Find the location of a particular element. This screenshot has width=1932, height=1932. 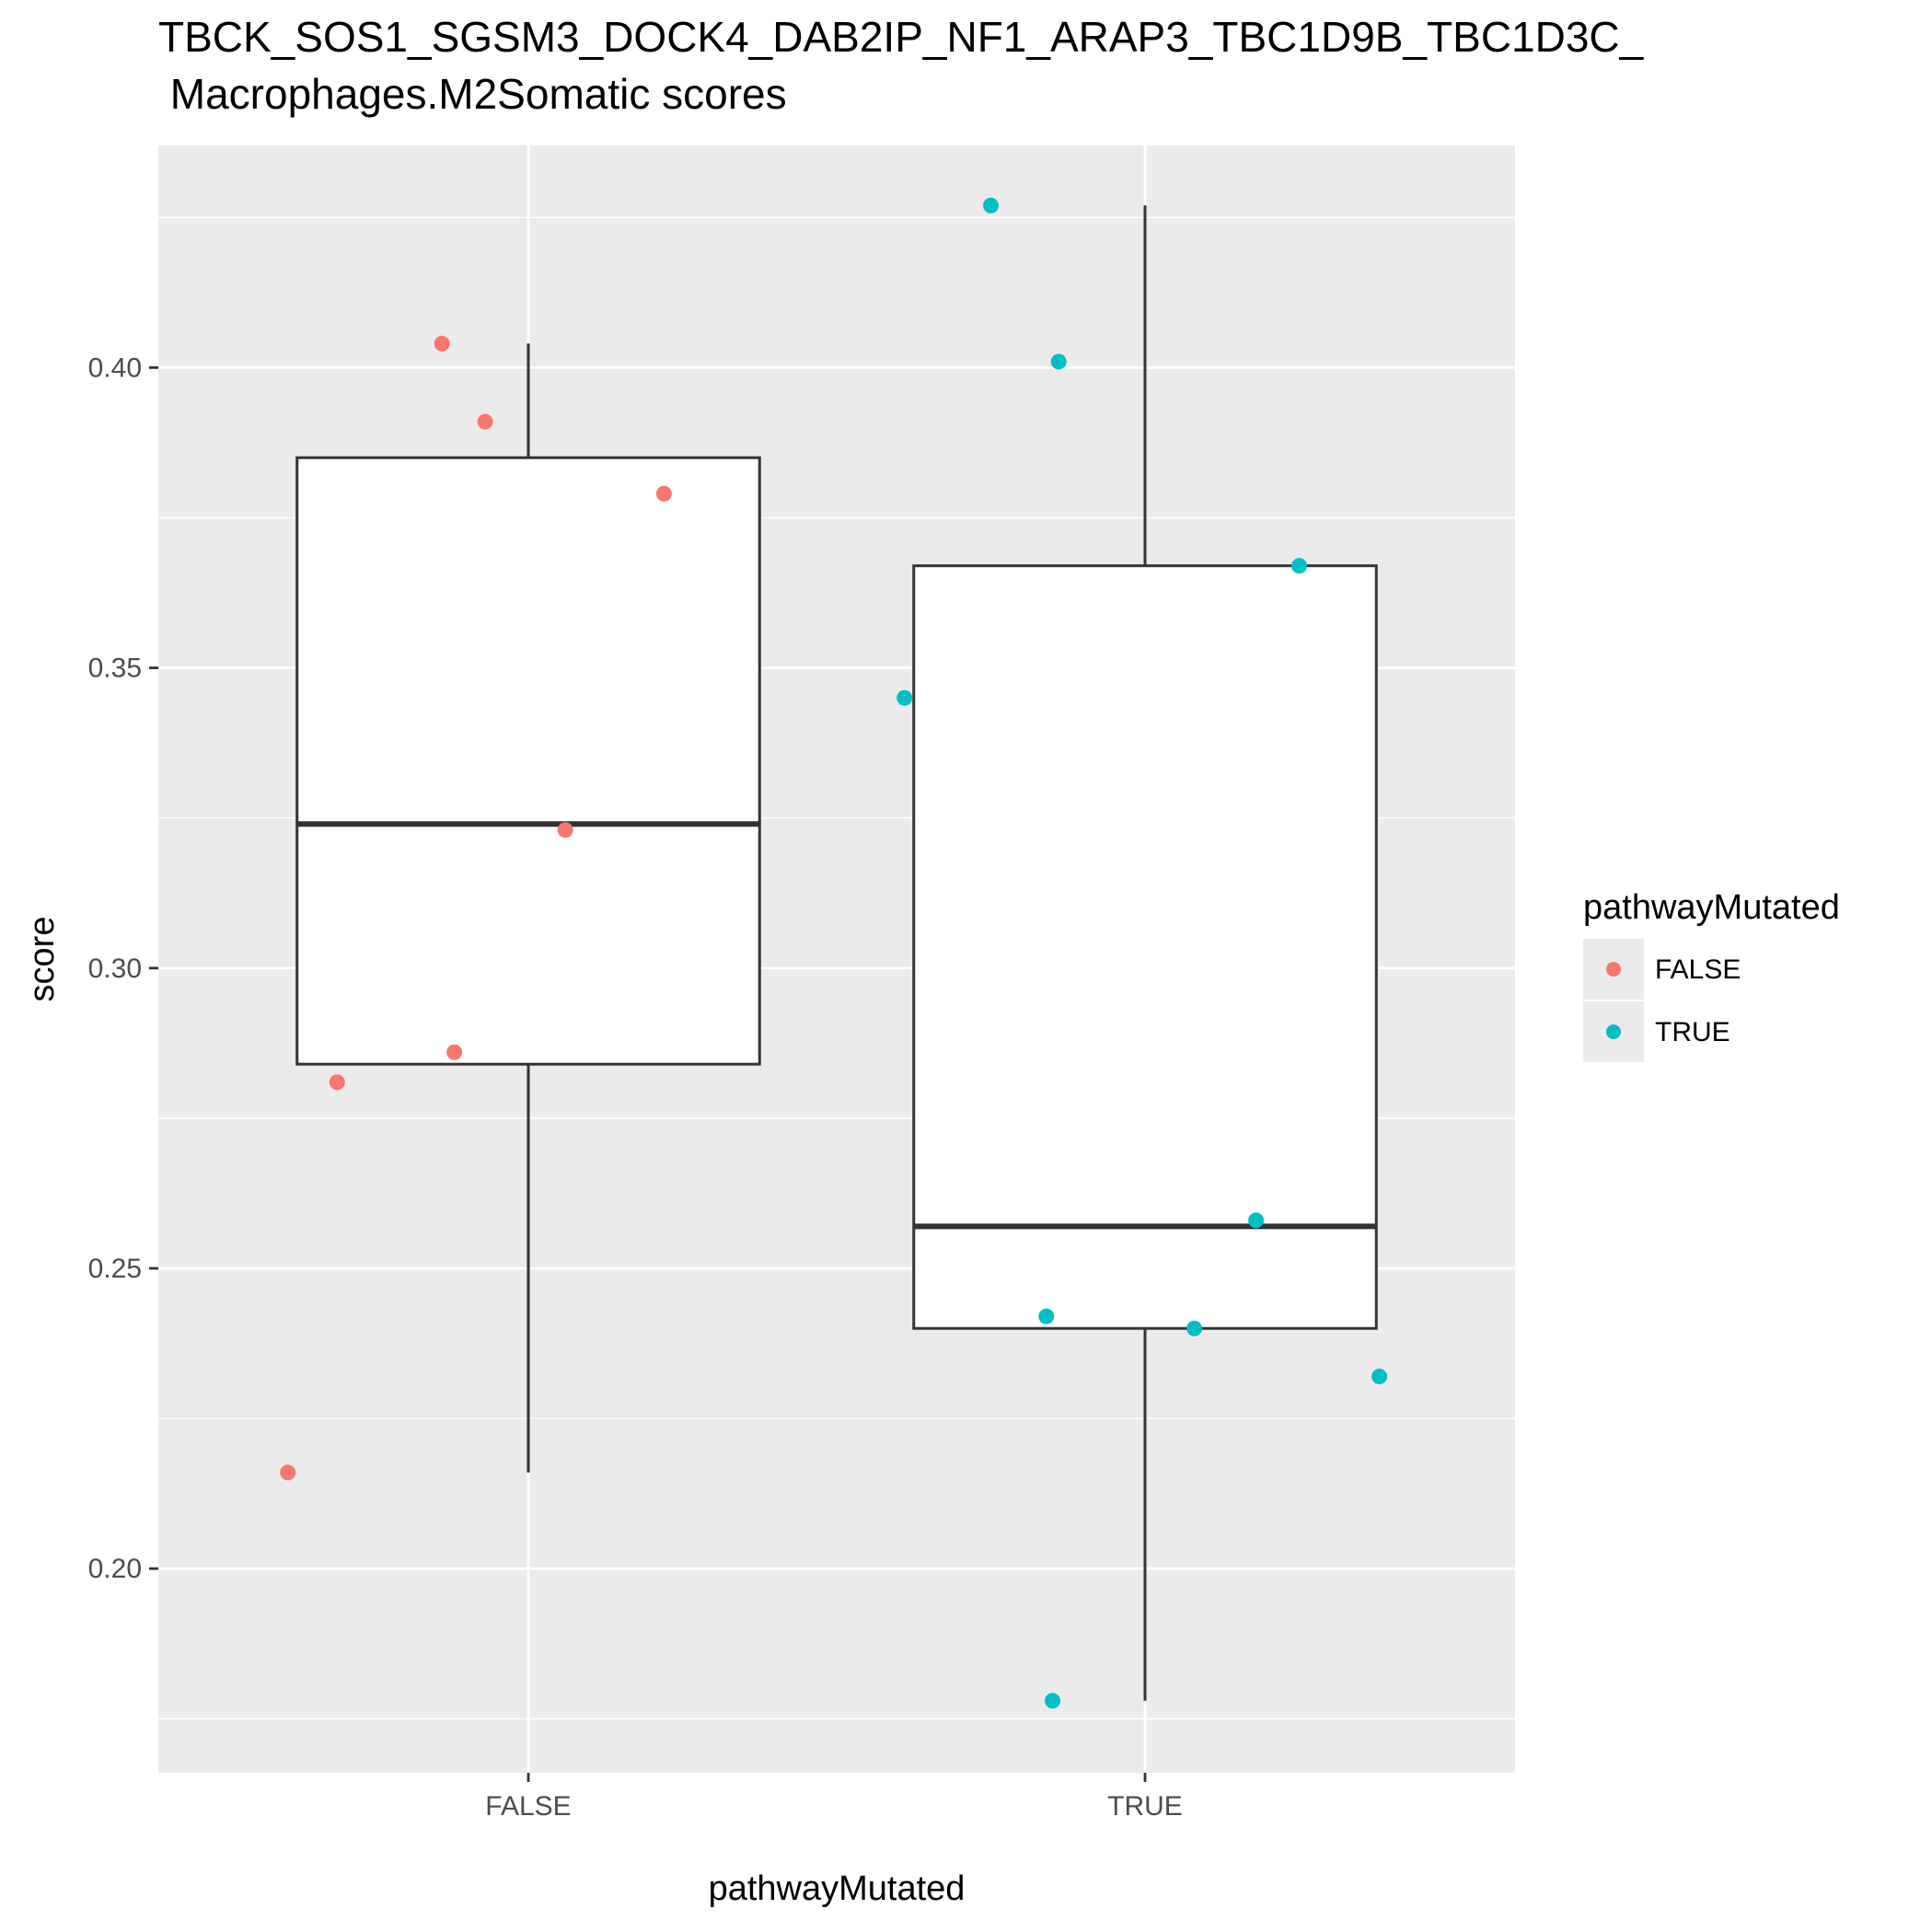

x-tick-label: FALSE is located at coordinates (528, 1807).